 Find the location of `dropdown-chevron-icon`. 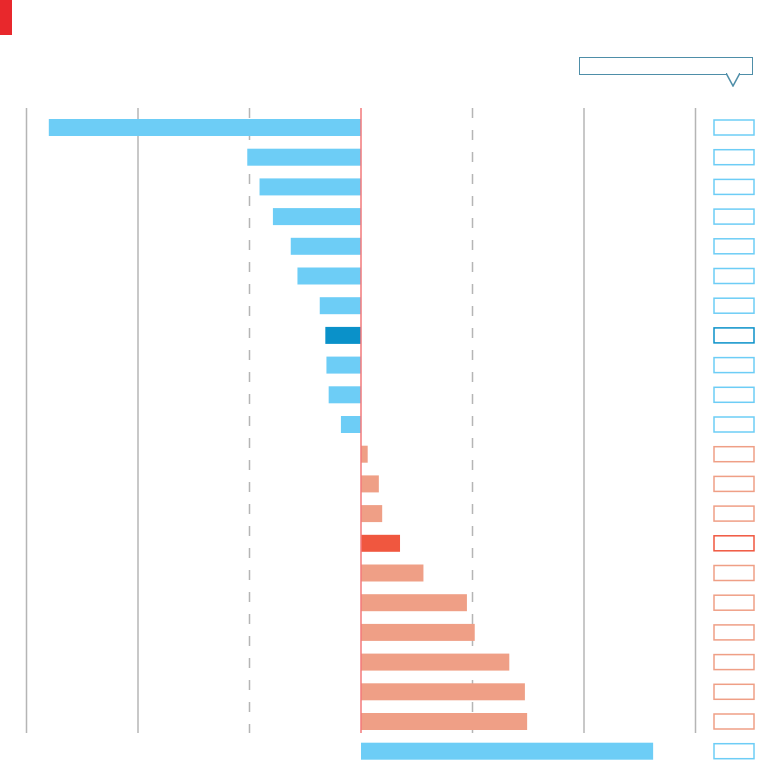

dropdown-chevron-icon is located at coordinates (733, 80).